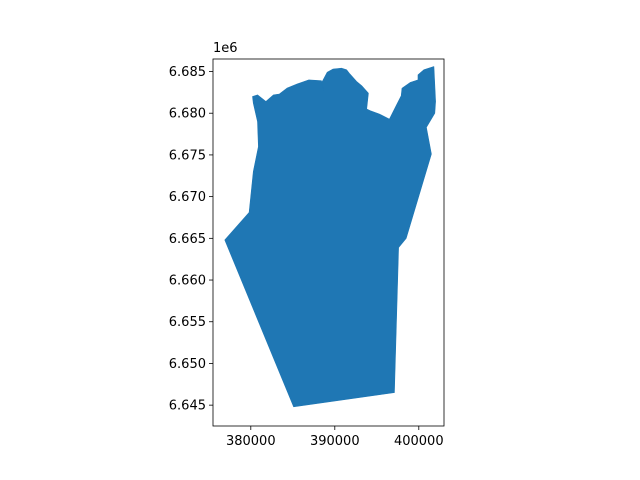 This screenshot has width=640, height=480. I want to click on x-tick-label: 390000, so click(335, 441).